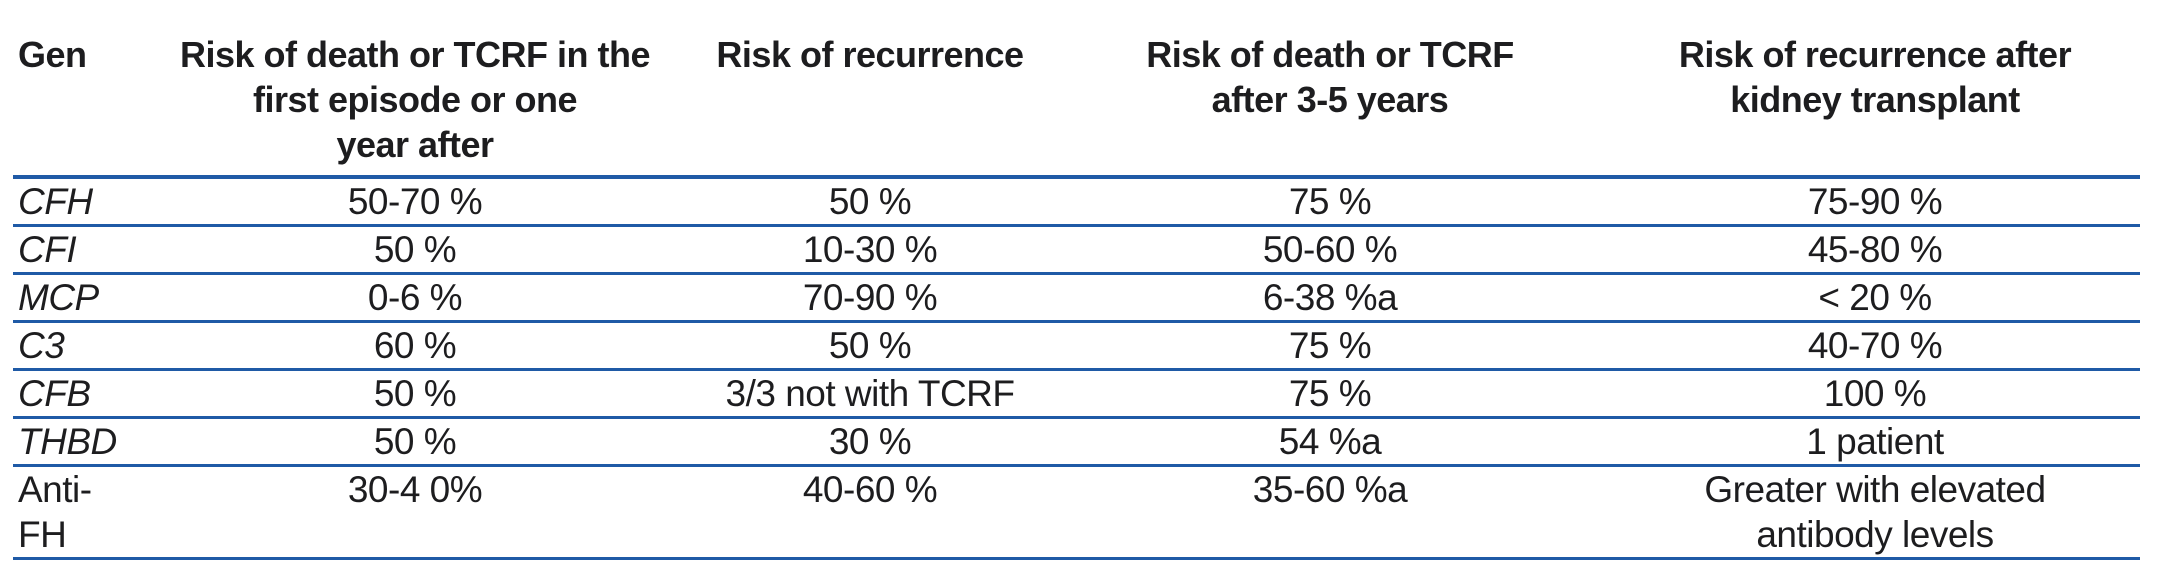 The width and height of the screenshot is (2168, 567). I want to click on table-row: CFB 50 % 3/3 not with TCRF 75 % 100 %, so click(1076, 394).